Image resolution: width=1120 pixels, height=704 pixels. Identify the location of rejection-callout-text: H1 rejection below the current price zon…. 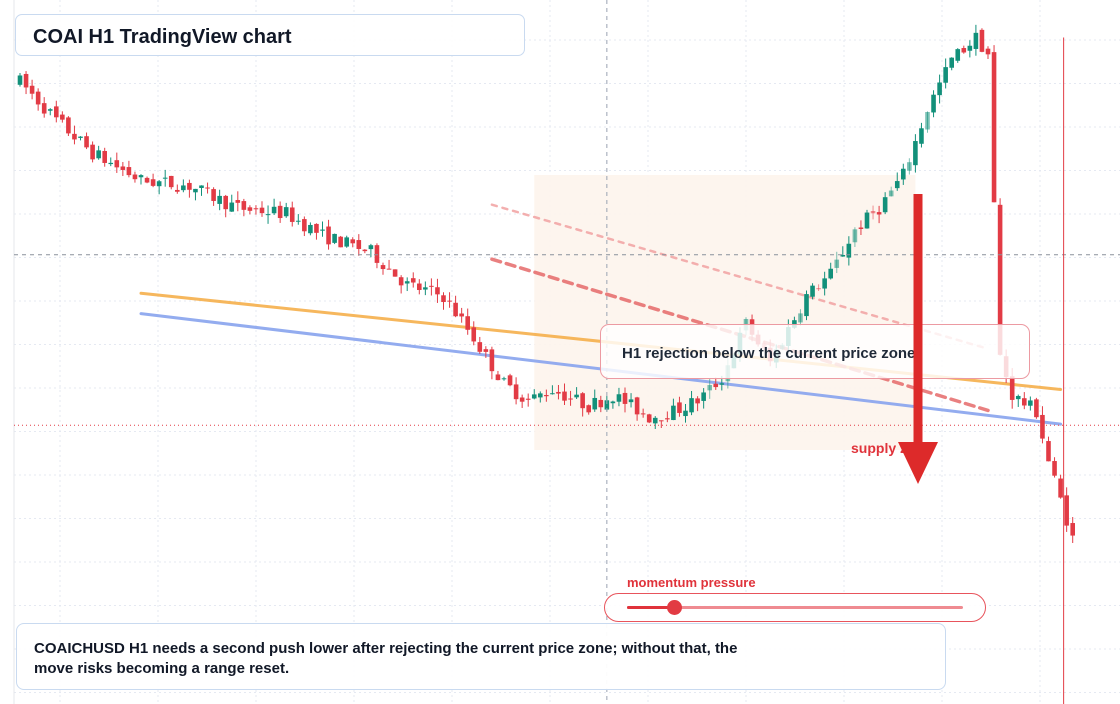
(769, 353).